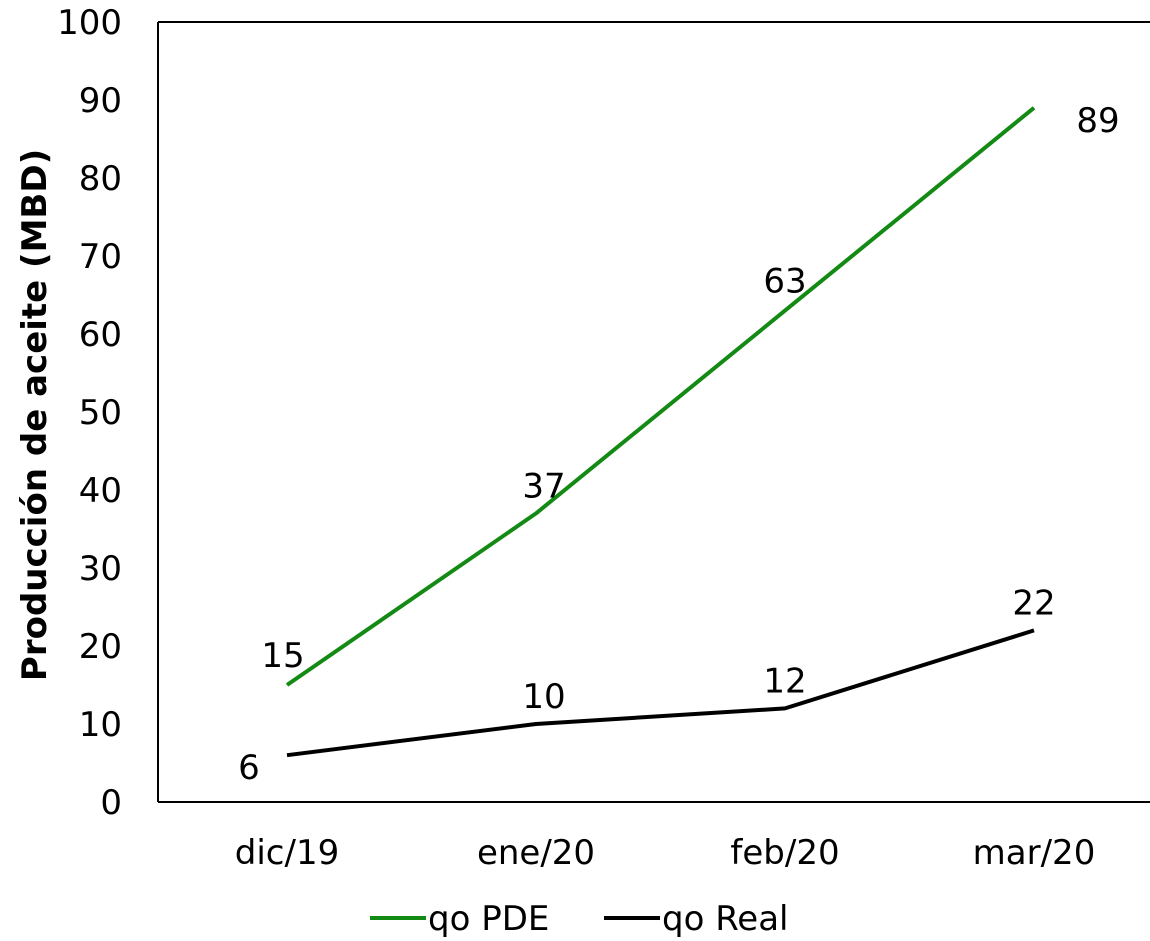 The height and width of the screenshot is (941, 1150). Describe the element at coordinates (660, 693) in the screenshot. I see `series-line-qo-real` at that location.